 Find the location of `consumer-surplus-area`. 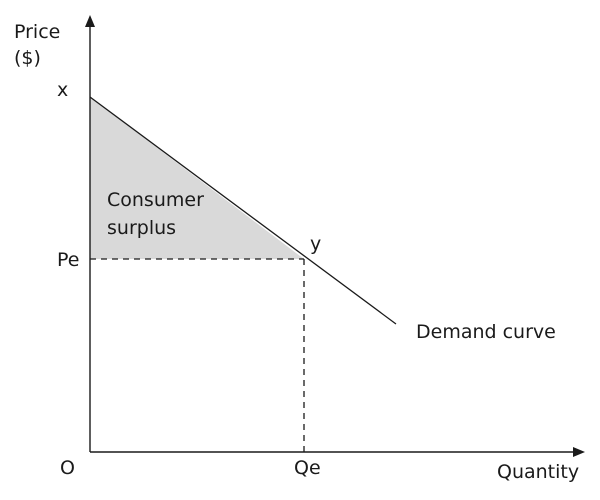

consumer-surplus-area is located at coordinates (197, 178).